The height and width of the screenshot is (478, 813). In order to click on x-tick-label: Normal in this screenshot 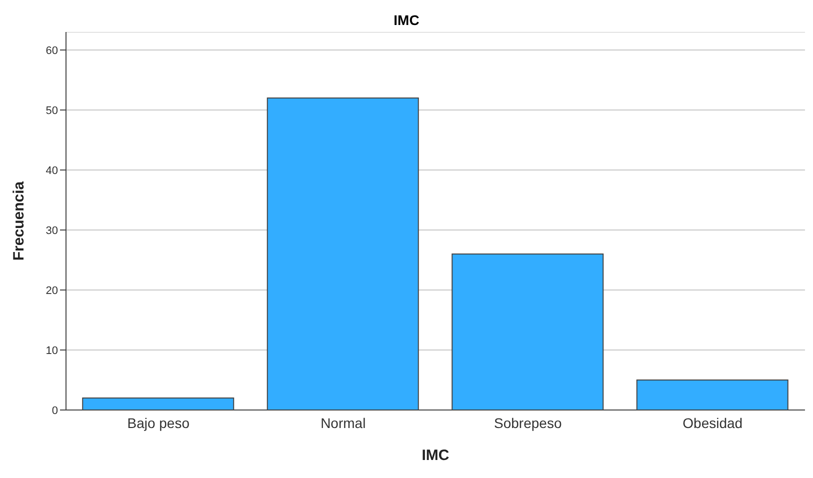, I will do `click(343, 422)`.